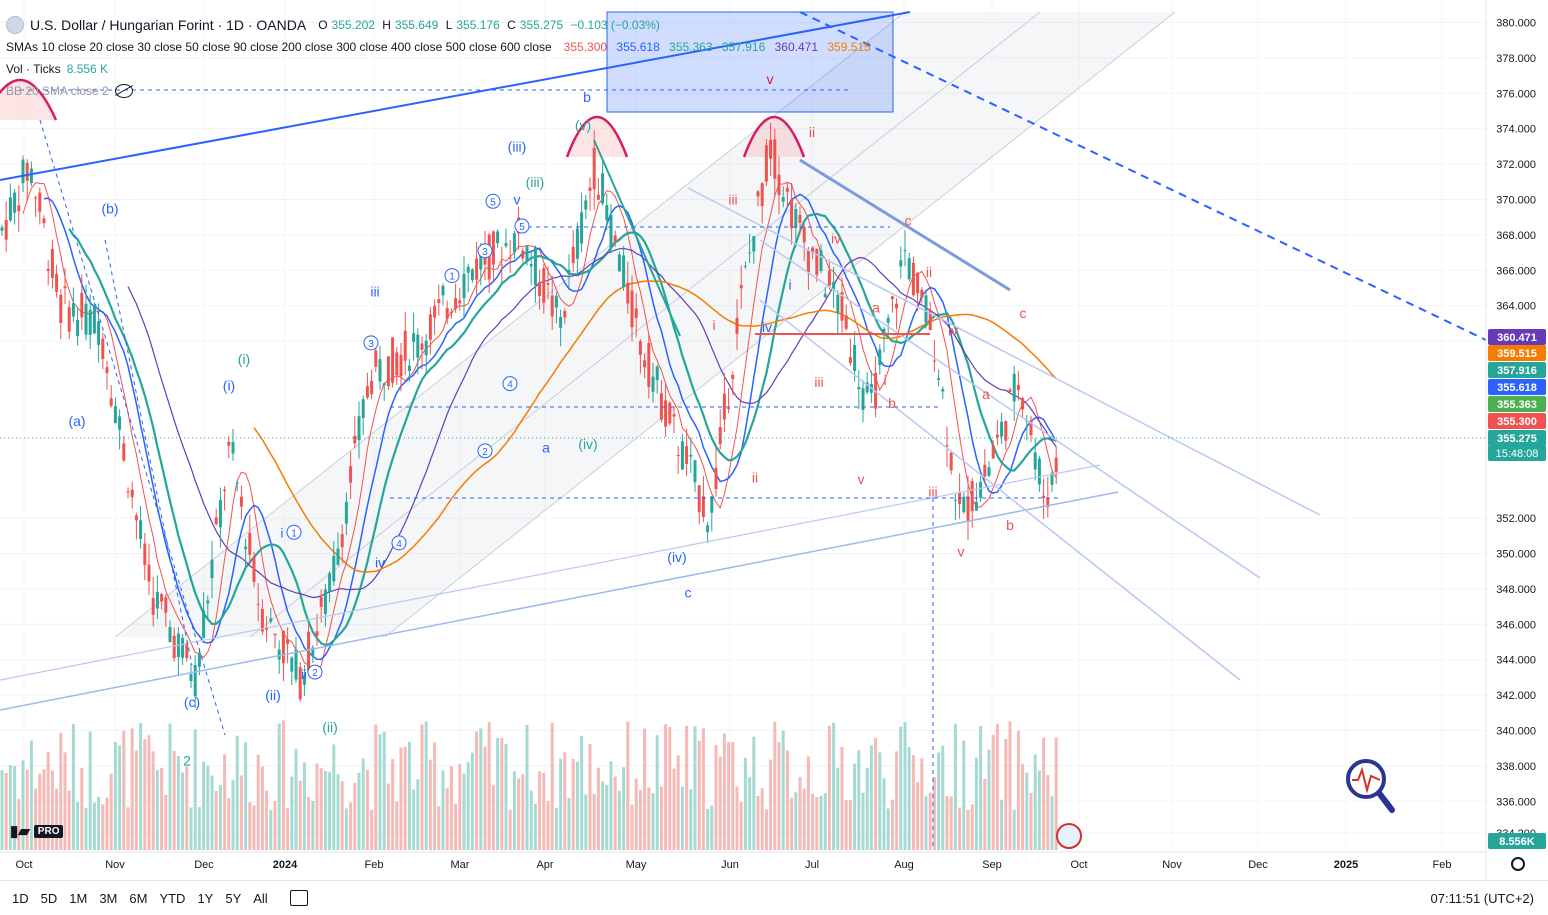 The height and width of the screenshot is (915, 1548). Describe the element at coordinates (452, 276) in the screenshot. I see `circled-wave-marker` at that location.